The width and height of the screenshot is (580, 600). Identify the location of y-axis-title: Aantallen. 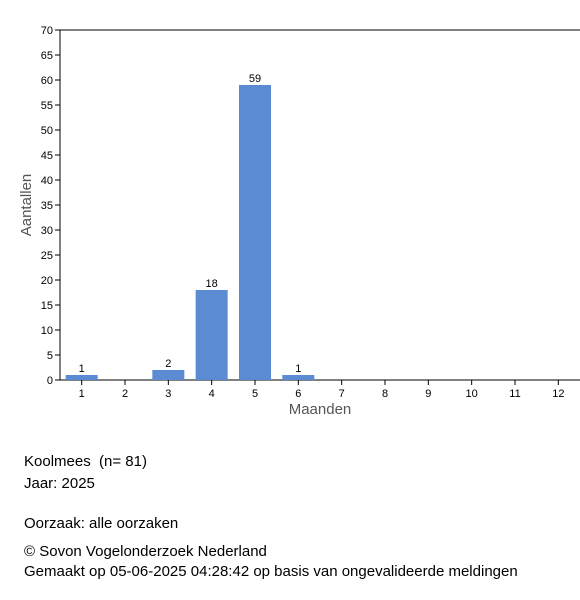
(26, 205).